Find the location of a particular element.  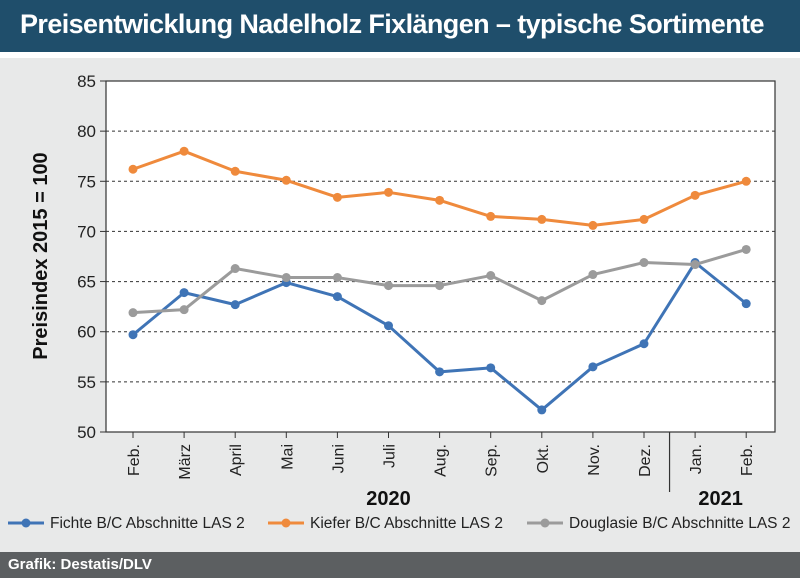

x-tick-label: Aug. is located at coordinates (441, 460).